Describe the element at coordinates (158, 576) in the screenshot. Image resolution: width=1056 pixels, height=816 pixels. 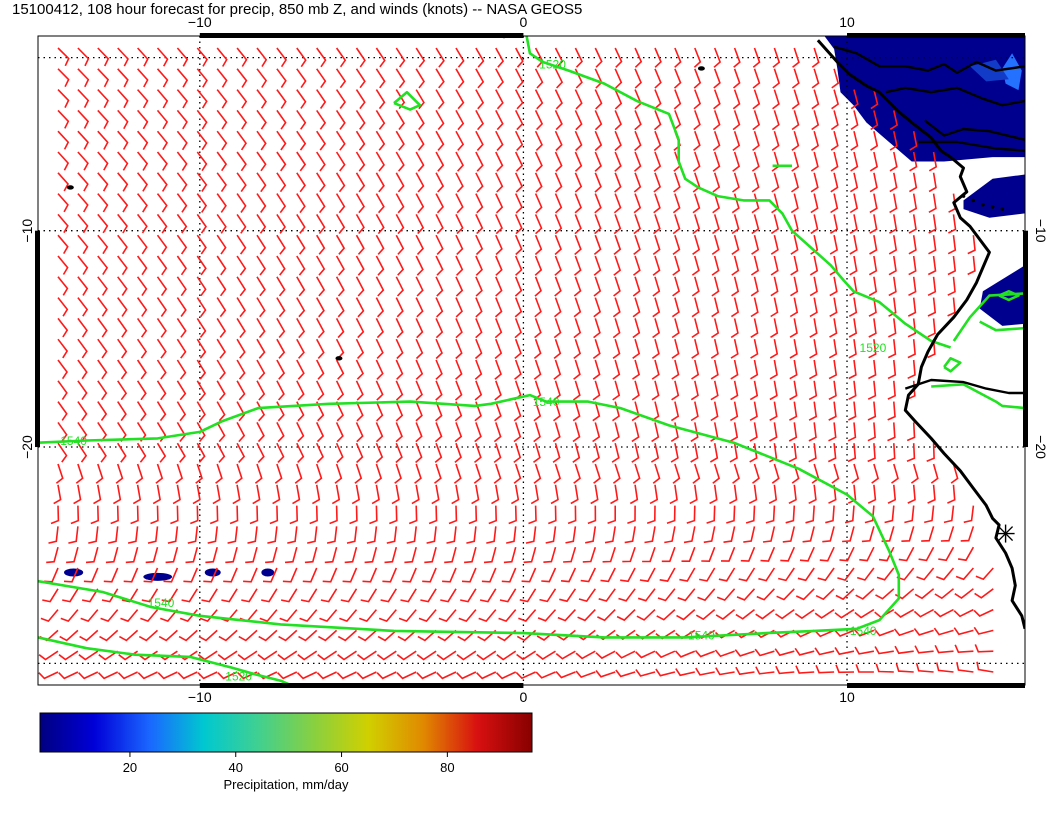
I see `precip-cell` at that location.